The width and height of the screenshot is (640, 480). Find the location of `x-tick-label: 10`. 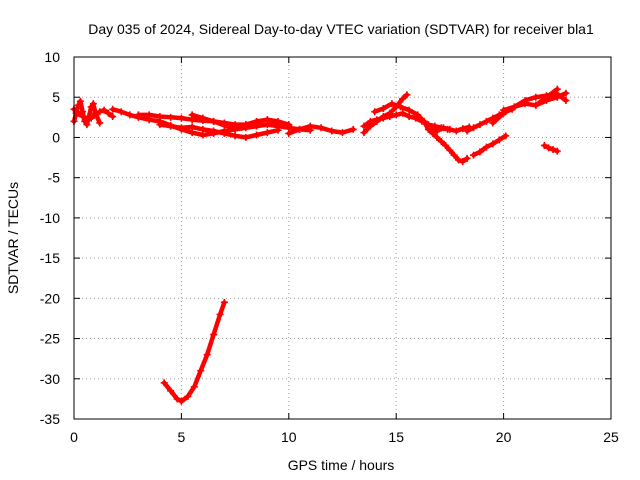

x-tick-label: 10 is located at coordinates (289, 437).